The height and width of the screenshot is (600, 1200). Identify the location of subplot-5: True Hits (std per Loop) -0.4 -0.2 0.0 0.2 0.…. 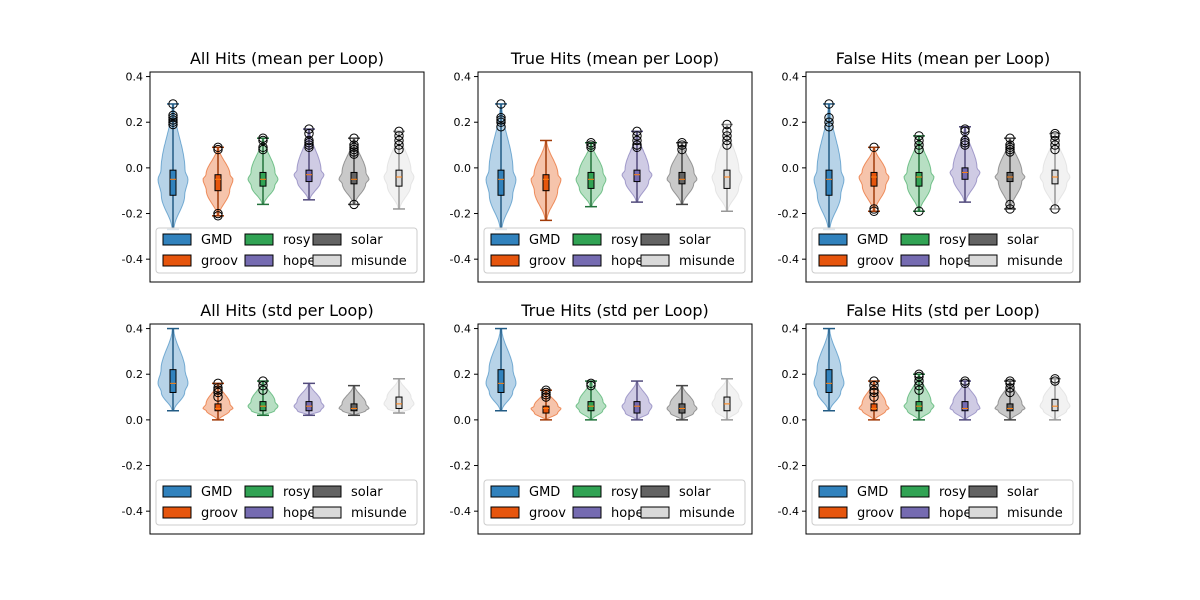
(601, 418).